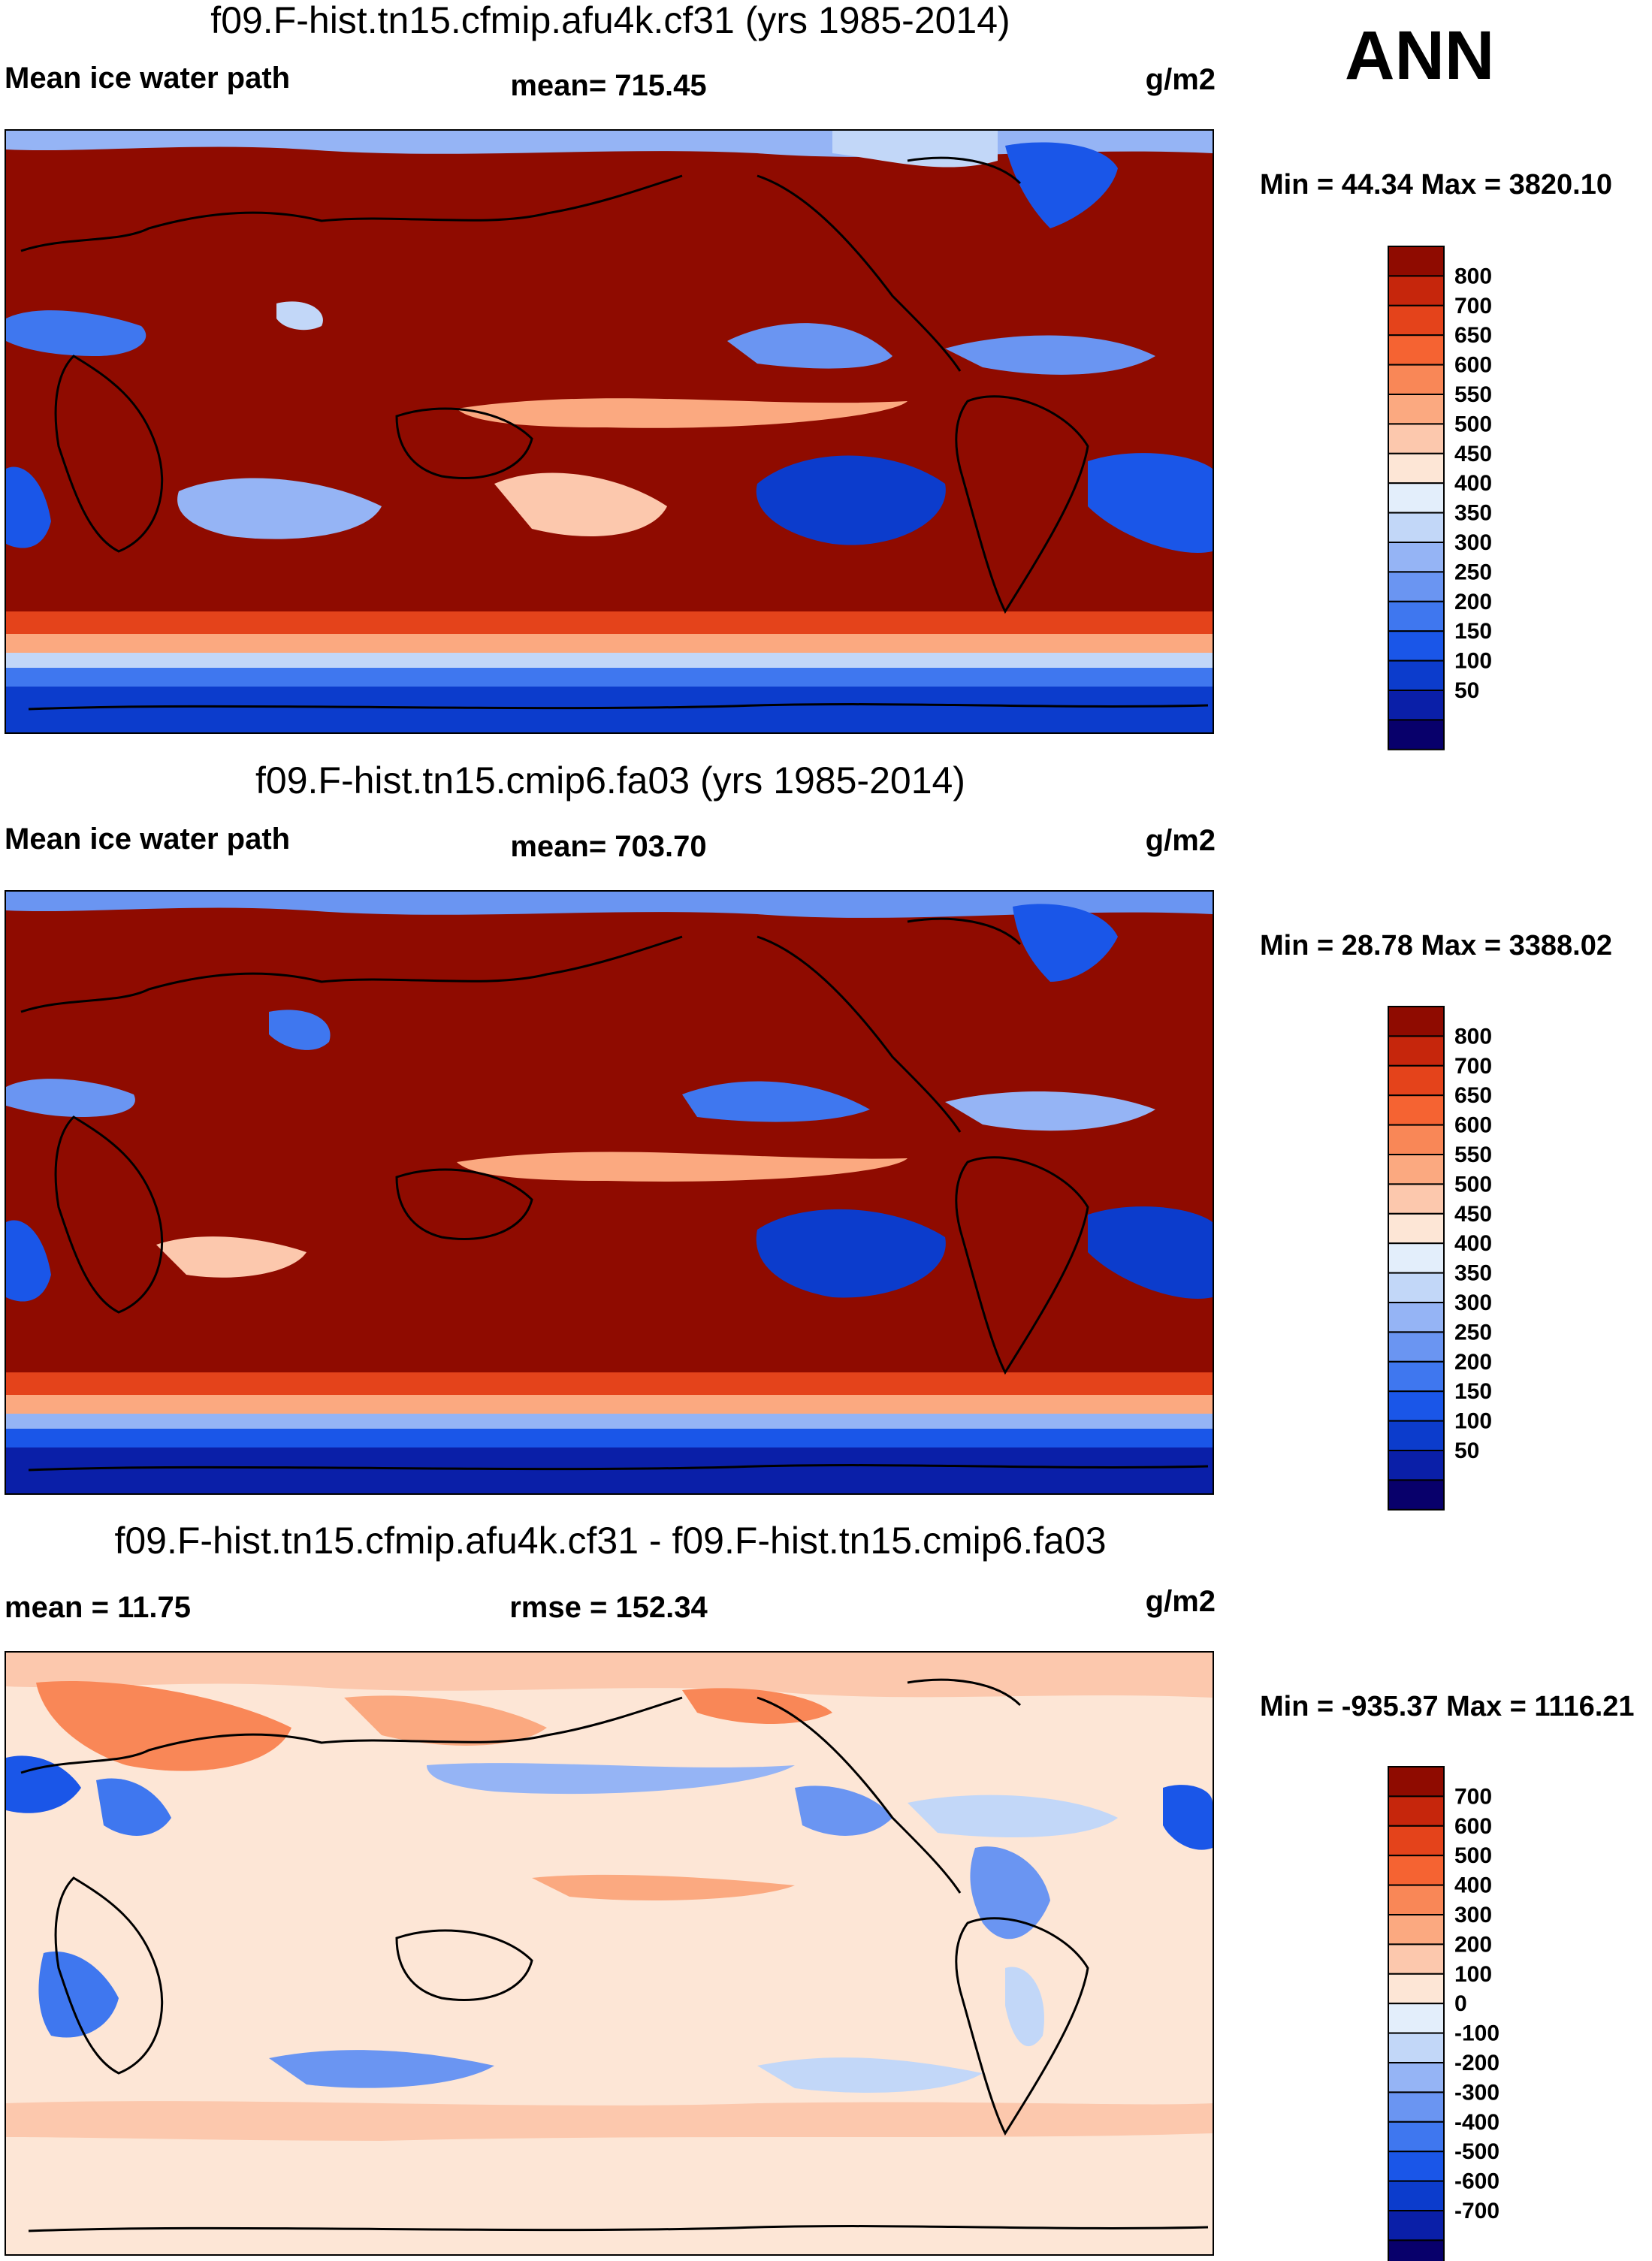 The height and width of the screenshot is (2261, 1652). Describe the element at coordinates (1436, 945) in the screenshot. I see `panel2-minmax: Min = 28.78 Max = 3388.02` at that location.